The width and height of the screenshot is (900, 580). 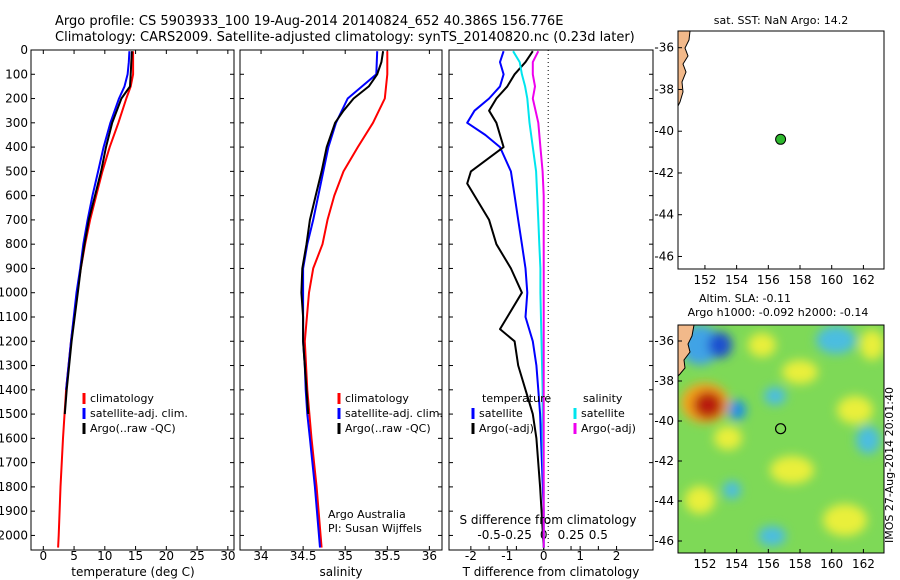 I want to click on x2-tick-label: -0.5, so click(x=488, y=535).